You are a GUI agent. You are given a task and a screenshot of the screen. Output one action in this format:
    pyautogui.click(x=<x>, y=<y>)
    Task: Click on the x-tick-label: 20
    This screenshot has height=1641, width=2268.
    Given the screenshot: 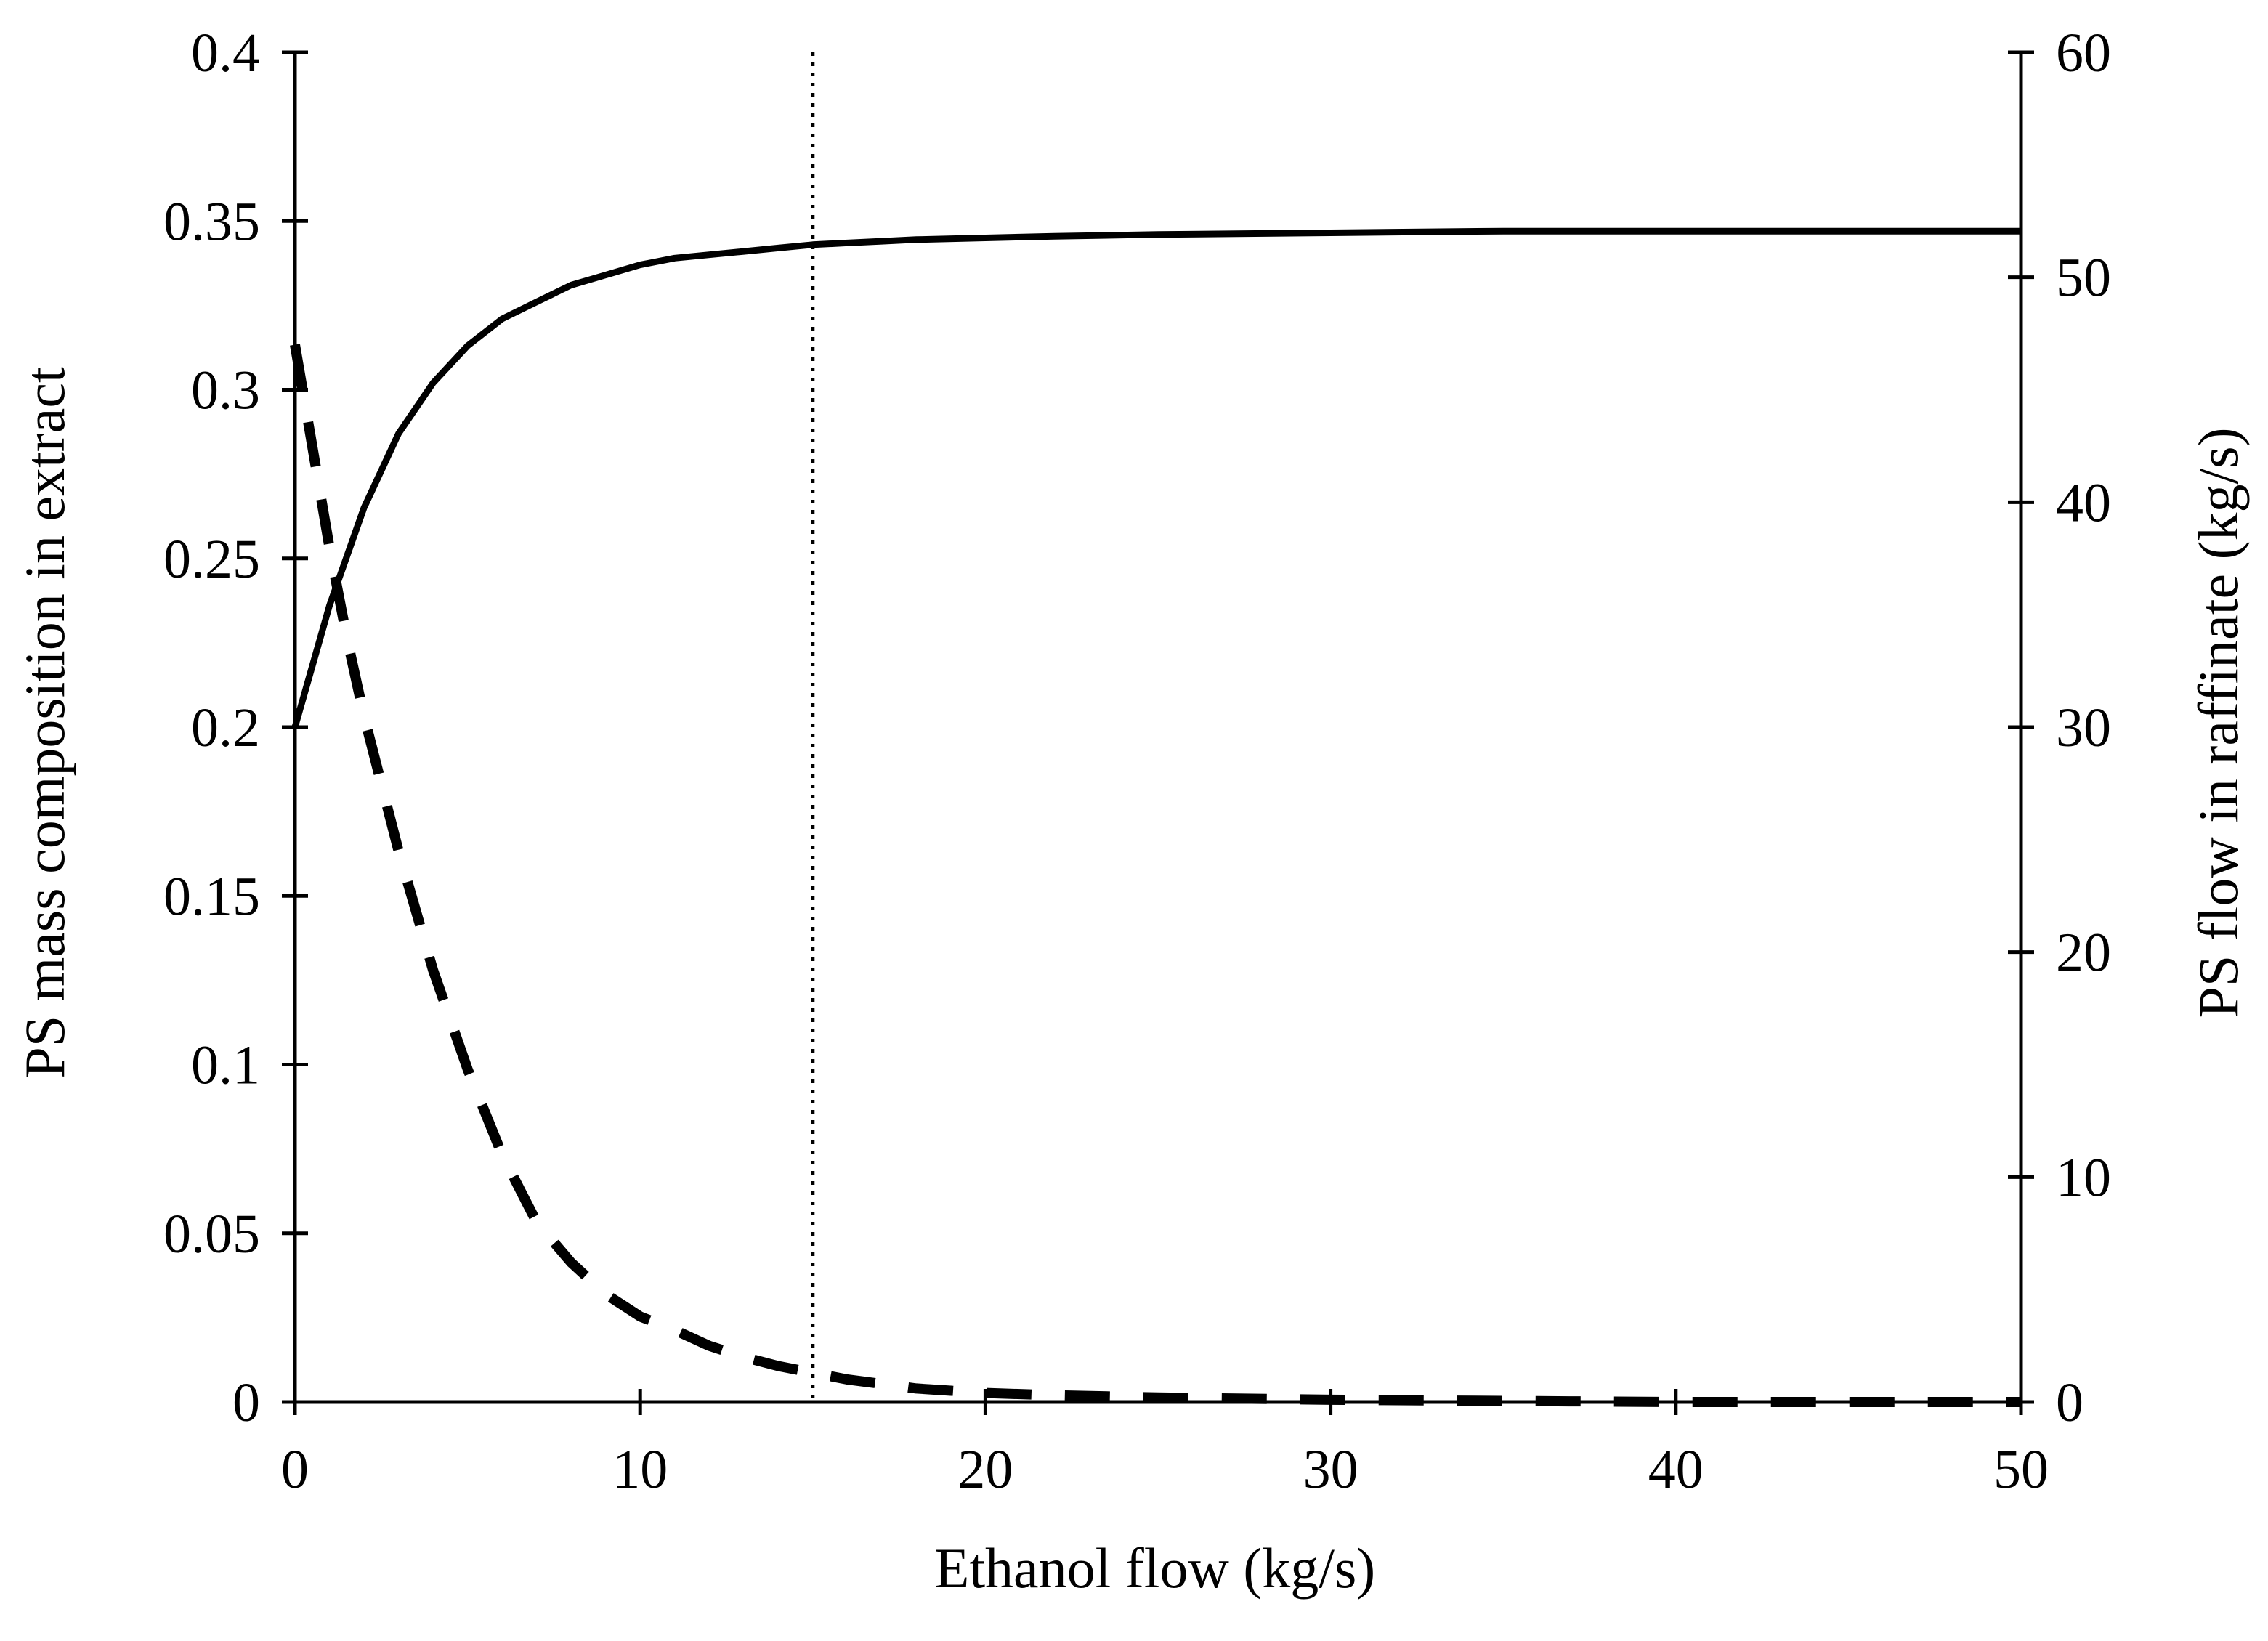 What is the action you would take?
    pyautogui.click(x=985, y=1469)
    